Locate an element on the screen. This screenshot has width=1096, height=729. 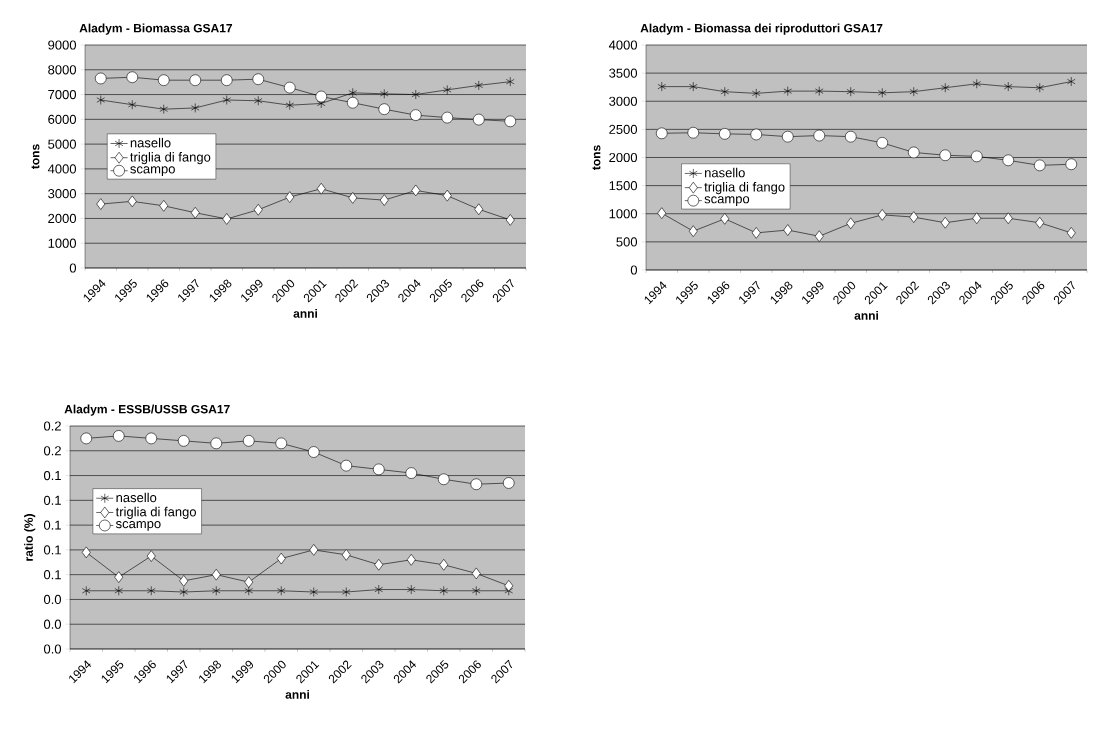
chart-title: Aladym - ESSB/USSB GSA17 is located at coordinates (147, 410).